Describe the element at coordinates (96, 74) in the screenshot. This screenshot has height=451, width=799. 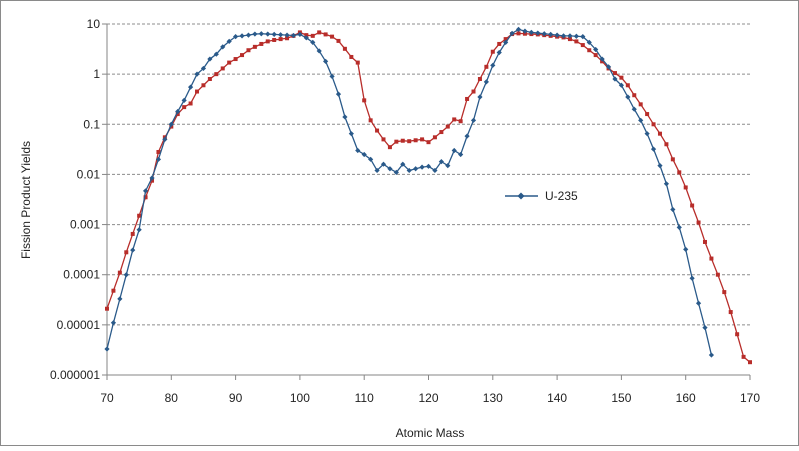
I see `y-tick-label: 1` at that location.